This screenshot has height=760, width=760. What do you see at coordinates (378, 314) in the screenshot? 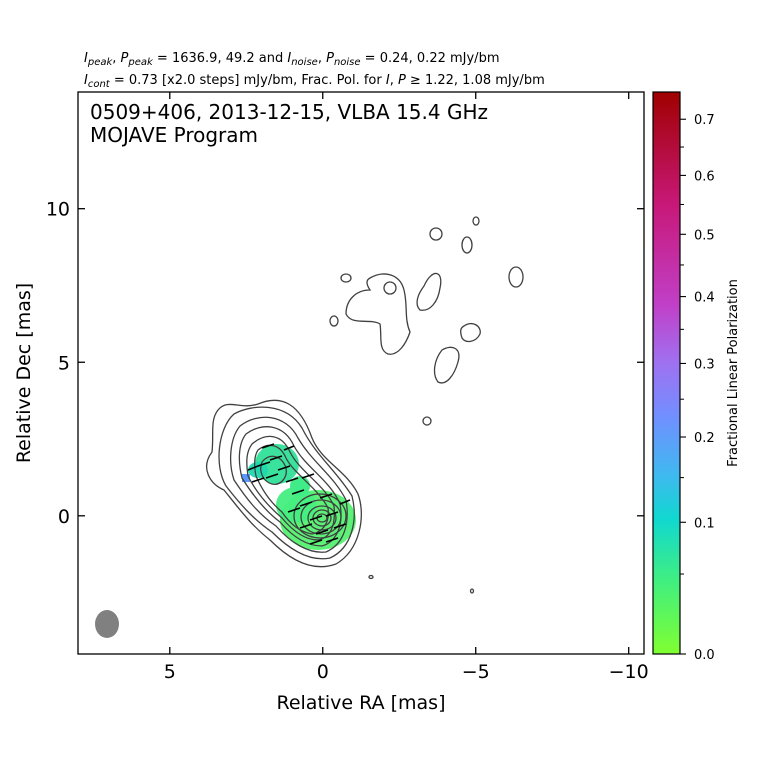
I see `contour-diffuse-main` at bounding box center [378, 314].